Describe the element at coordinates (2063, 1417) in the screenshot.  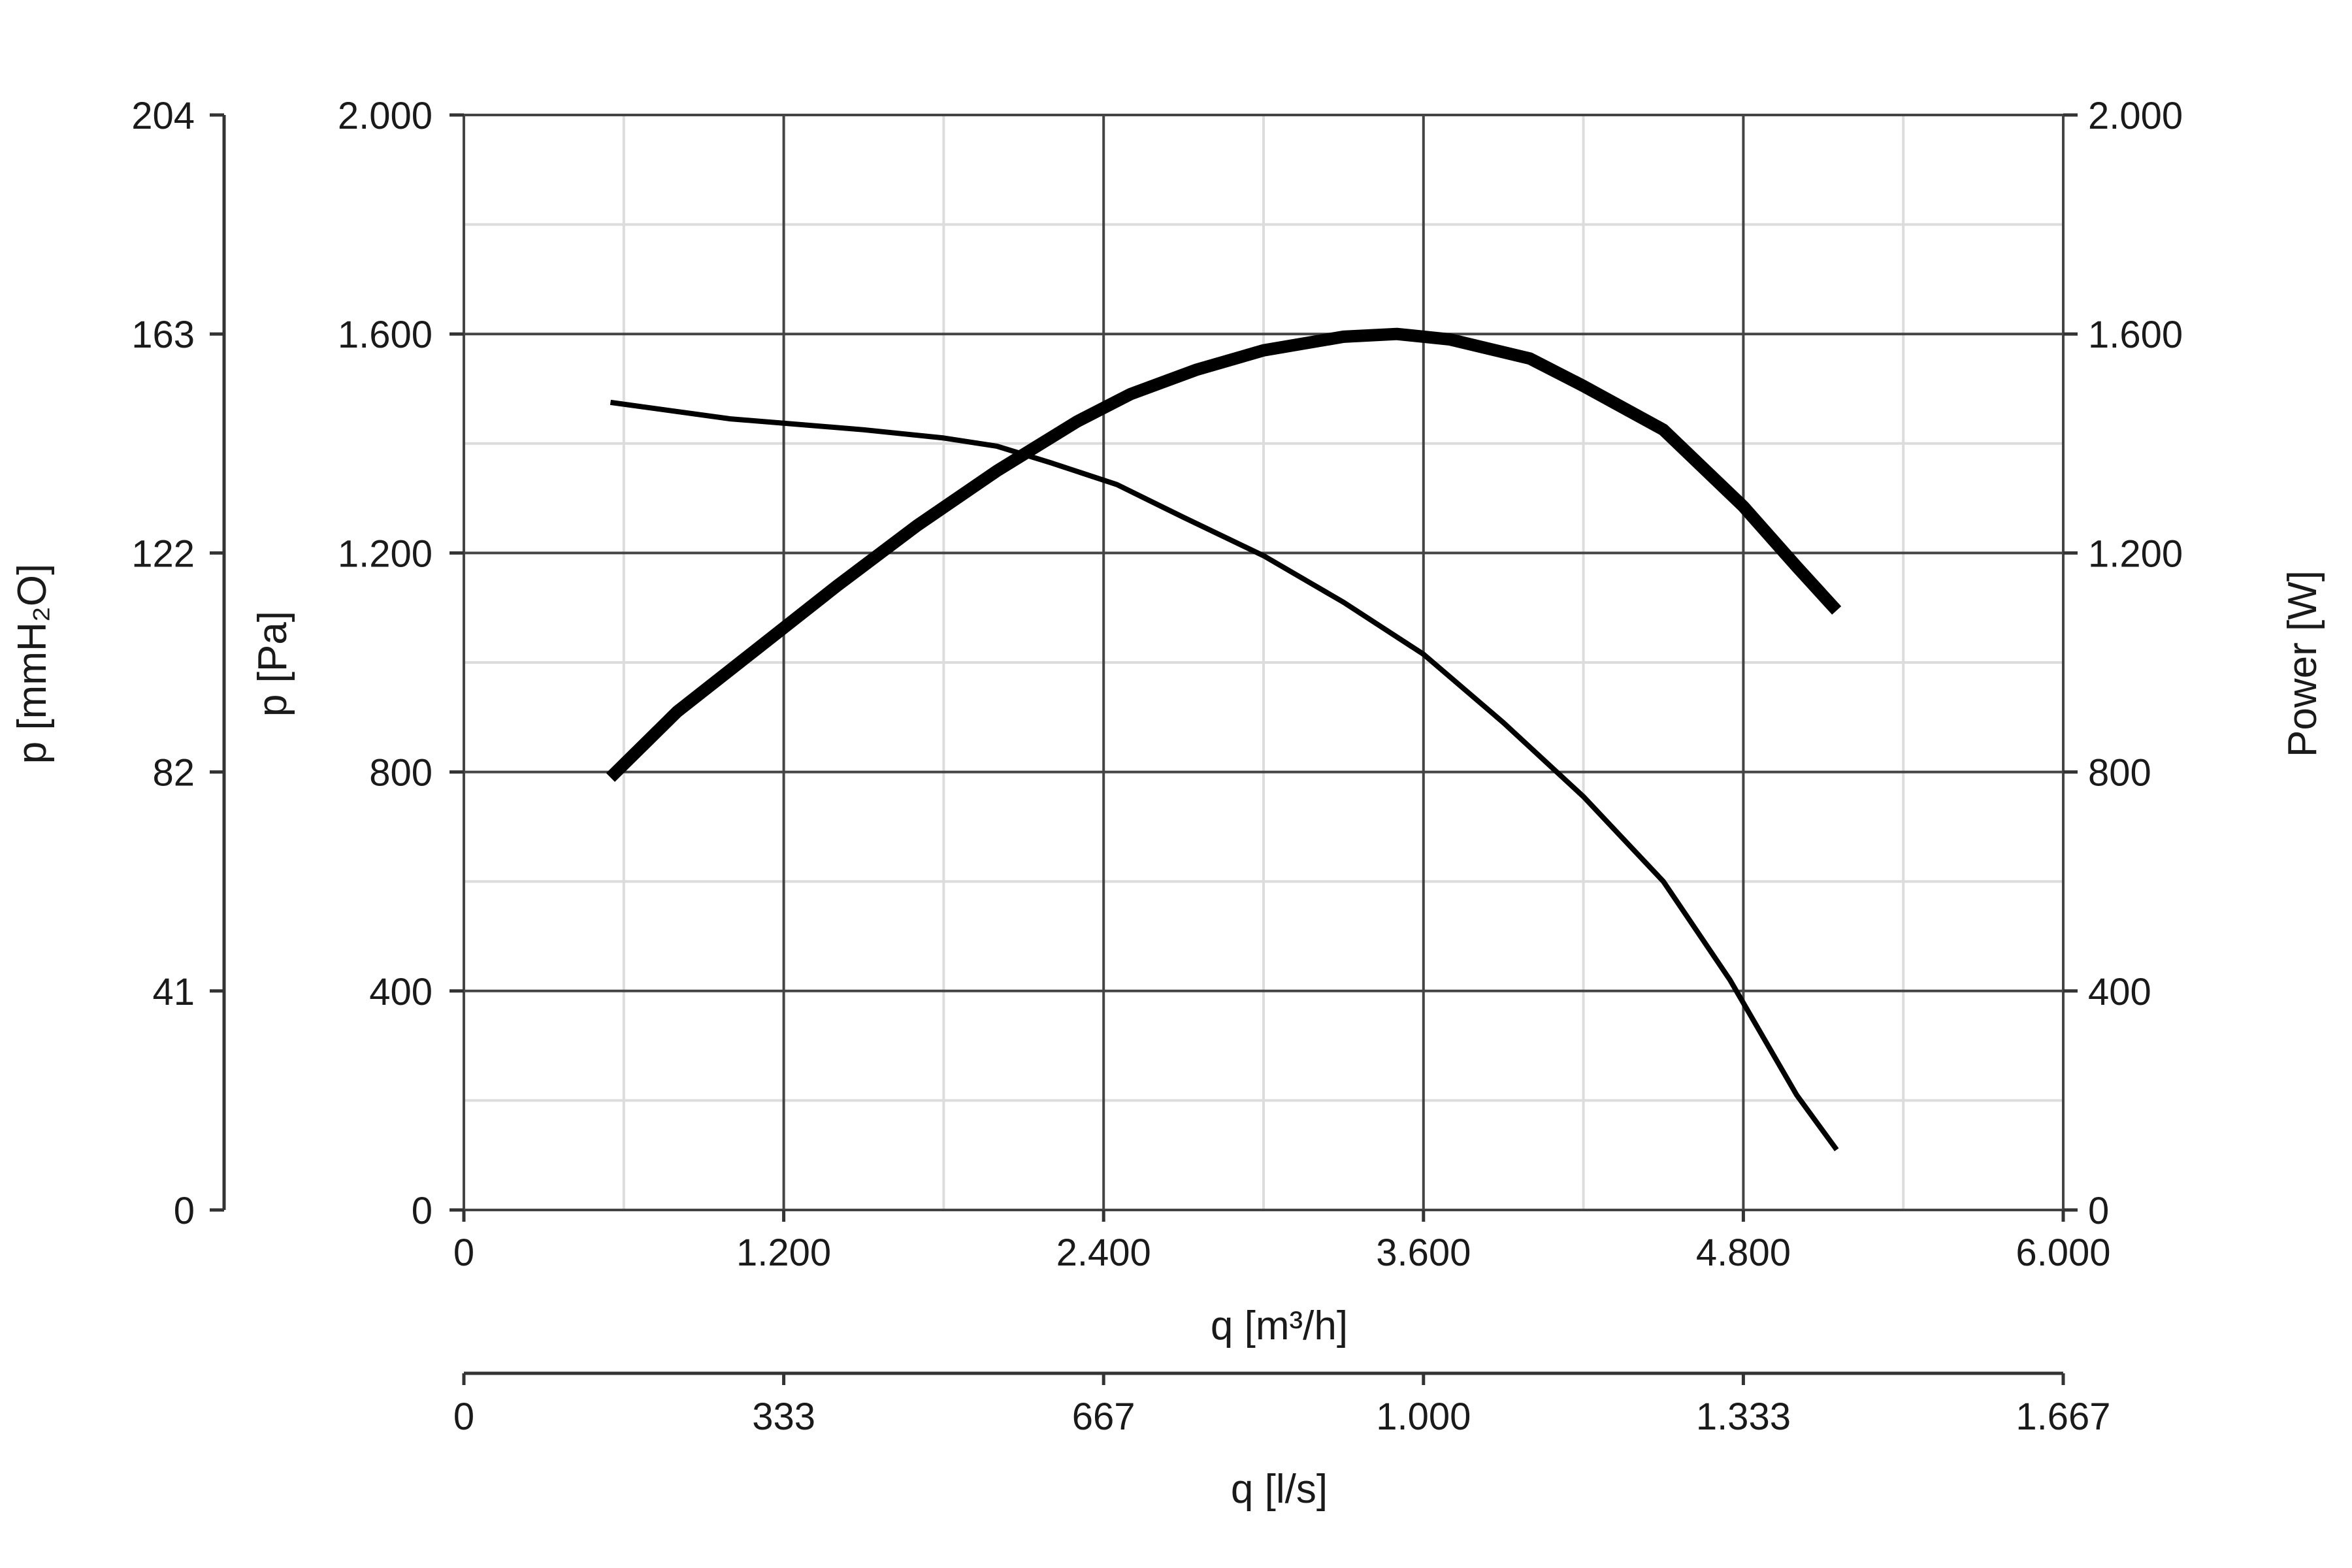
I see `x-secondary-tick-label: 1.667` at that location.